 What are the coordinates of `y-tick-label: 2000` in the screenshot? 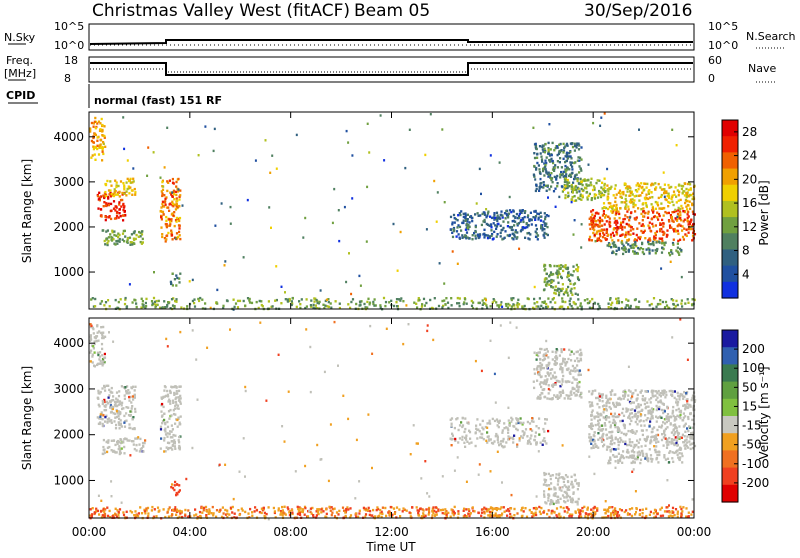 It's located at (68, 227).